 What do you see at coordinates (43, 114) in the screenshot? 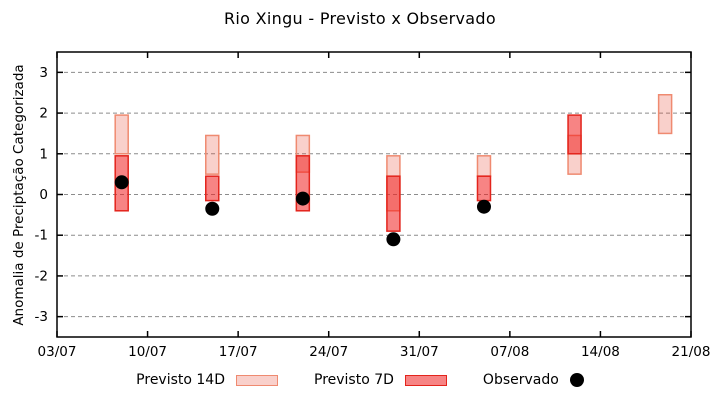
I see `y-tick-label: 2` at bounding box center [43, 114].